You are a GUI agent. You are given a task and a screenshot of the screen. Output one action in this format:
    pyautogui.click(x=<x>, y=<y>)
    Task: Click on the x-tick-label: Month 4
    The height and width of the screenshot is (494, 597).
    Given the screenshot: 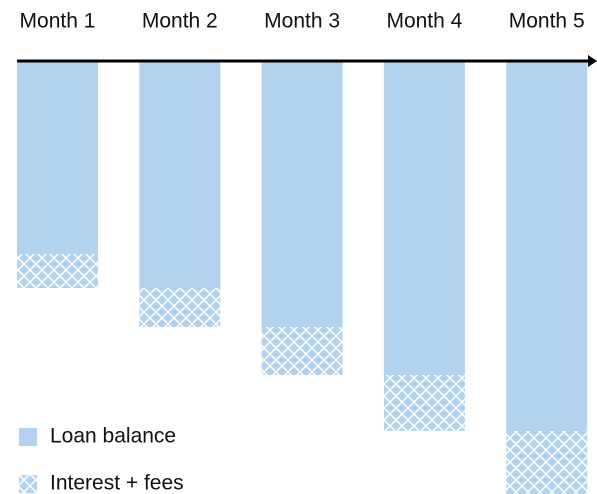 What is the action you would take?
    pyautogui.click(x=424, y=21)
    